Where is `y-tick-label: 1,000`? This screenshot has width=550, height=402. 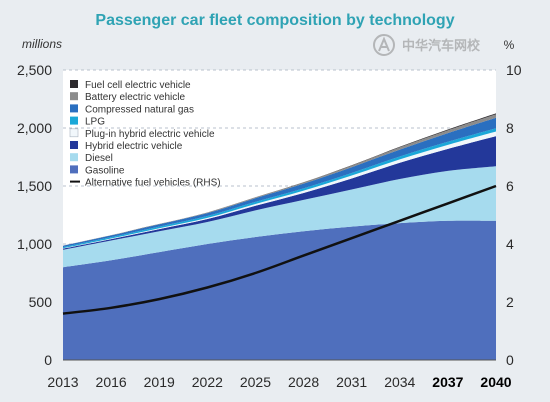
y-tick-label: 1,000 is located at coordinates (34, 244).